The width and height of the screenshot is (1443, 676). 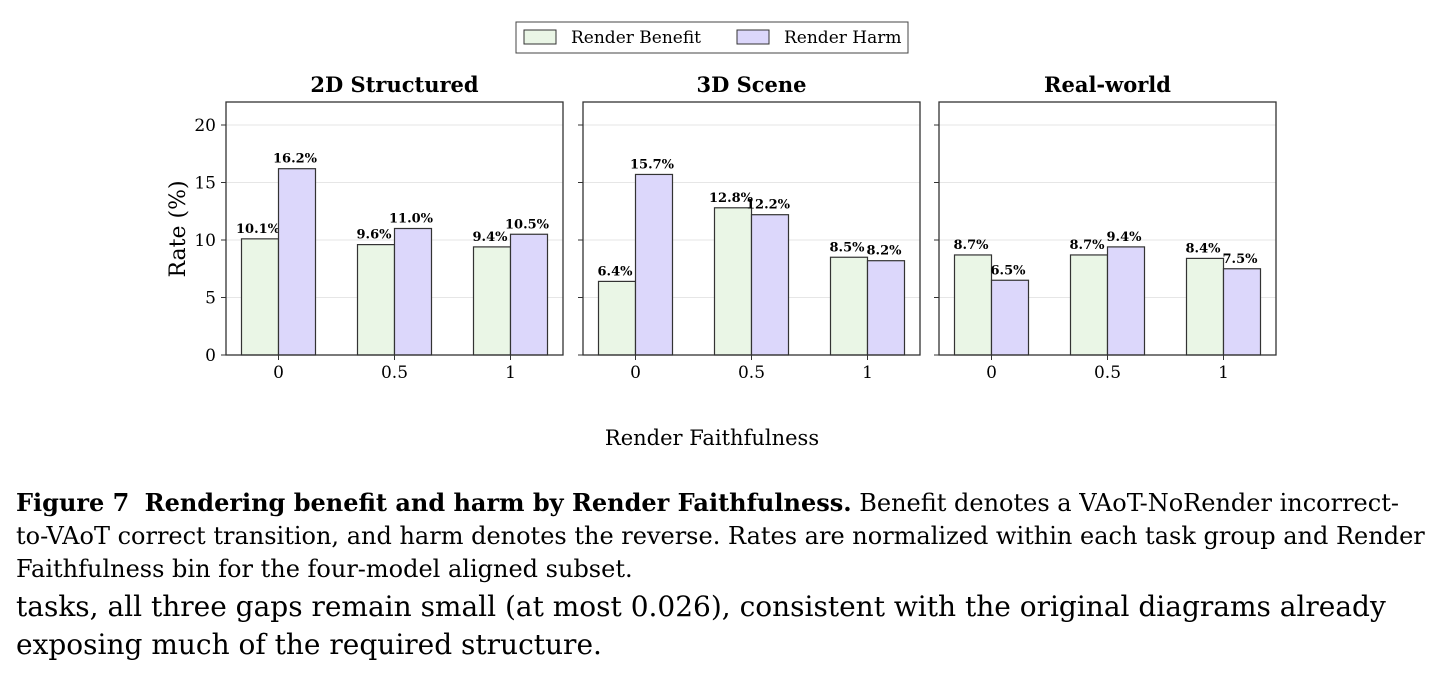 I want to click on data-label: 8.5%, so click(x=848, y=247).